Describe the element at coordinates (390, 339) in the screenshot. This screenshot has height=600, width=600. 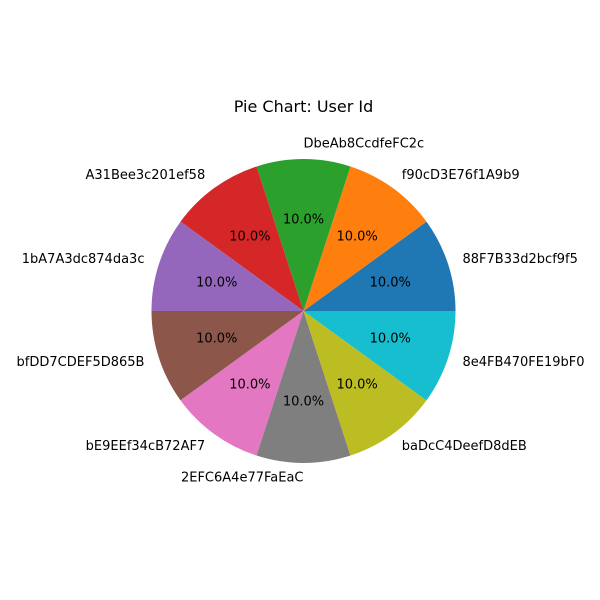
I see `slice-percent-label-9: 10.0%` at that location.